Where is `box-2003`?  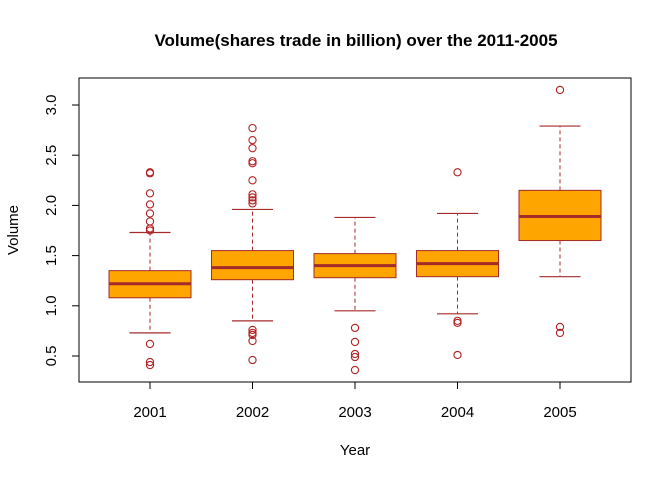
box-2003 is located at coordinates (355, 295).